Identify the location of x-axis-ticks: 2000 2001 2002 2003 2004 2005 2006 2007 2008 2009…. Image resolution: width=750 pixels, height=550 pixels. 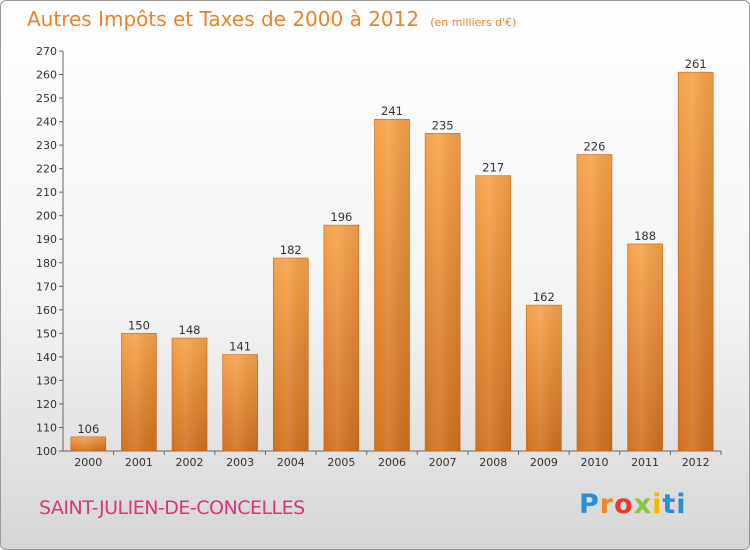
(398, 460).